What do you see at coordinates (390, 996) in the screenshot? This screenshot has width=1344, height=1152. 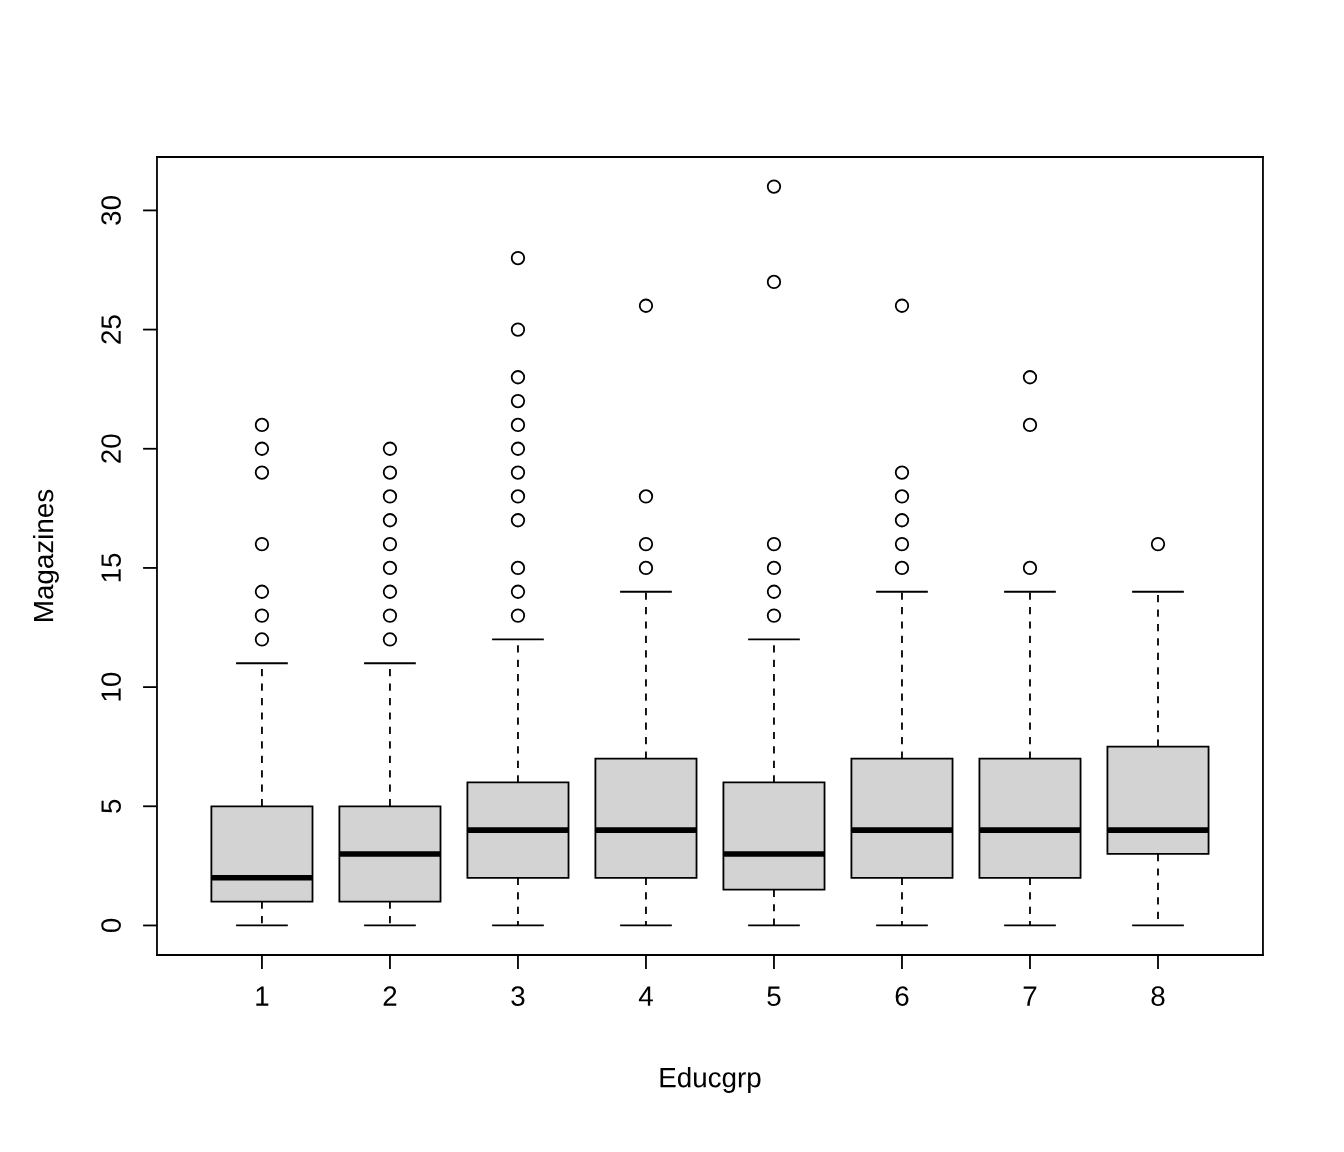 I see `x-tick-label: 2` at bounding box center [390, 996].